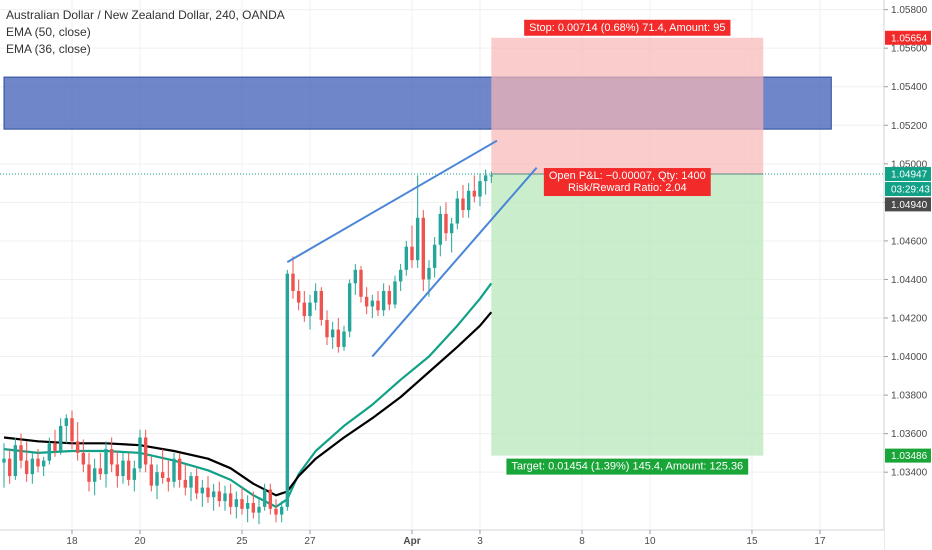 This screenshot has width=932, height=550. What do you see at coordinates (48, 49) in the screenshot?
I see `indicator-ema36-label: EMA (36, close)` at bounding box center [48, 49].